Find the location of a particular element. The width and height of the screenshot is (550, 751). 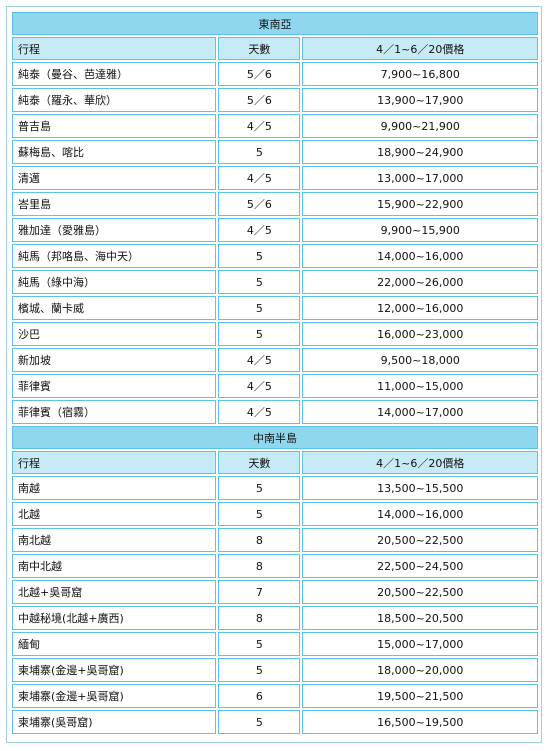

route-cell: 純馬（邦咯島、海中天） is located at coordinates (114, 256).